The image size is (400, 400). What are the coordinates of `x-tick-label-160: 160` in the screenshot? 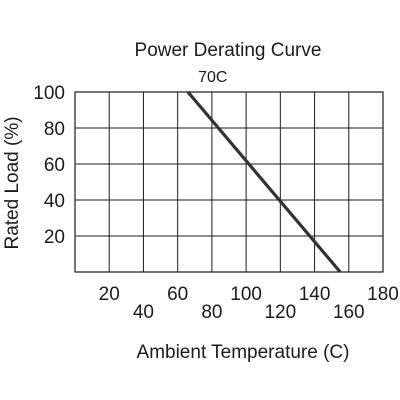 It's located at (349, 312).